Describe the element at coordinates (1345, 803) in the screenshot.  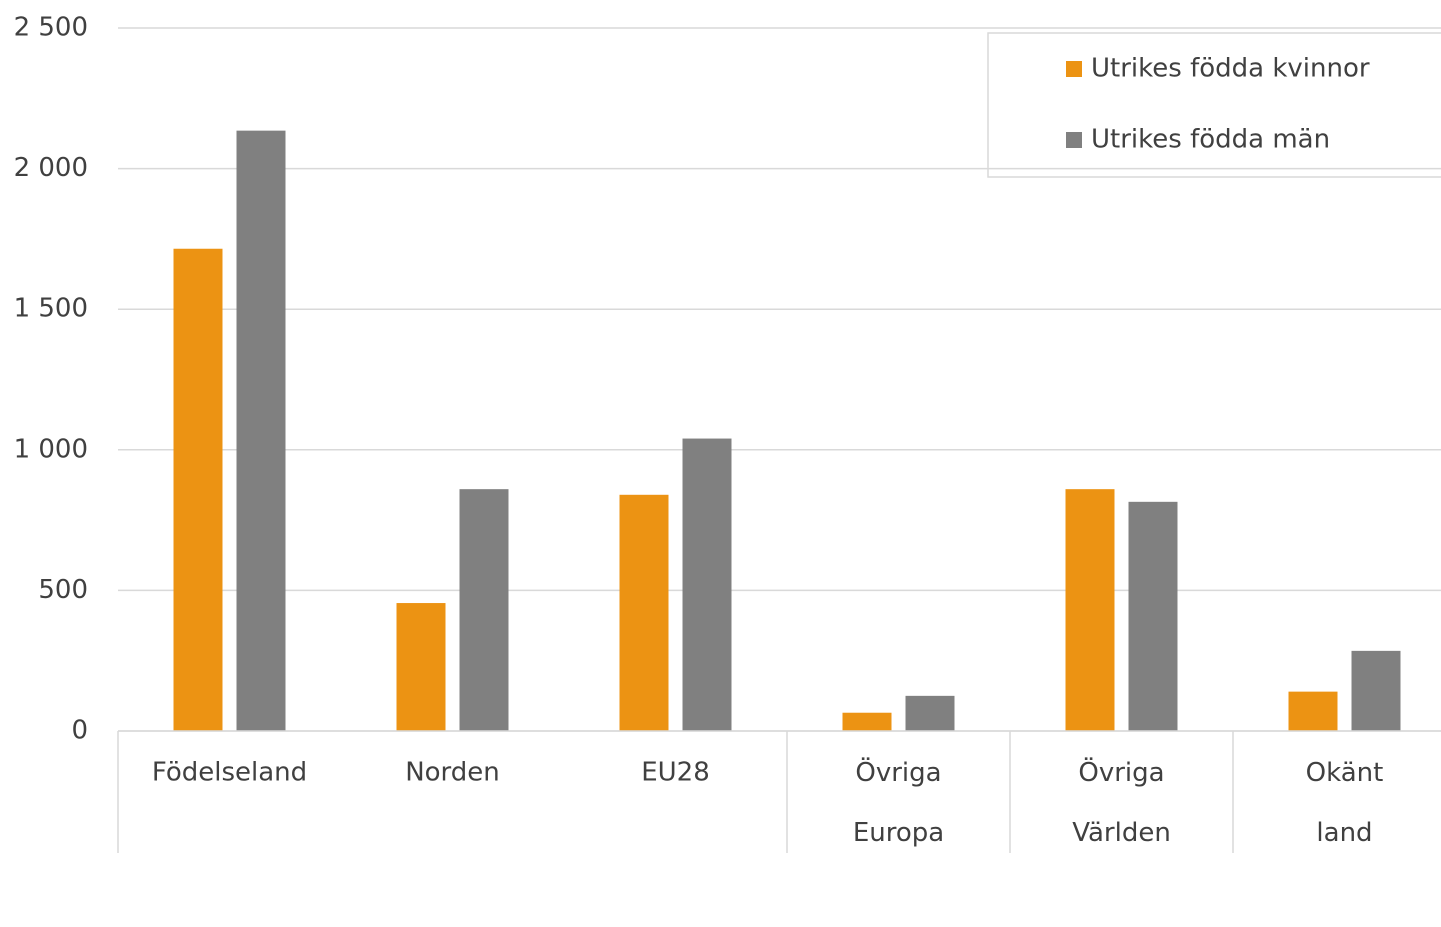
I see `x-tick-label: Okänt land` at that location.